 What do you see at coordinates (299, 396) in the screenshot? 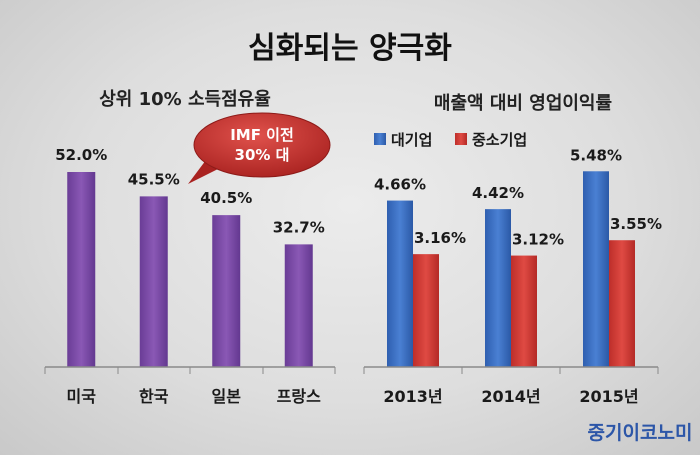
I see `category-label: 프랑스` at bounding box center [299, 396].